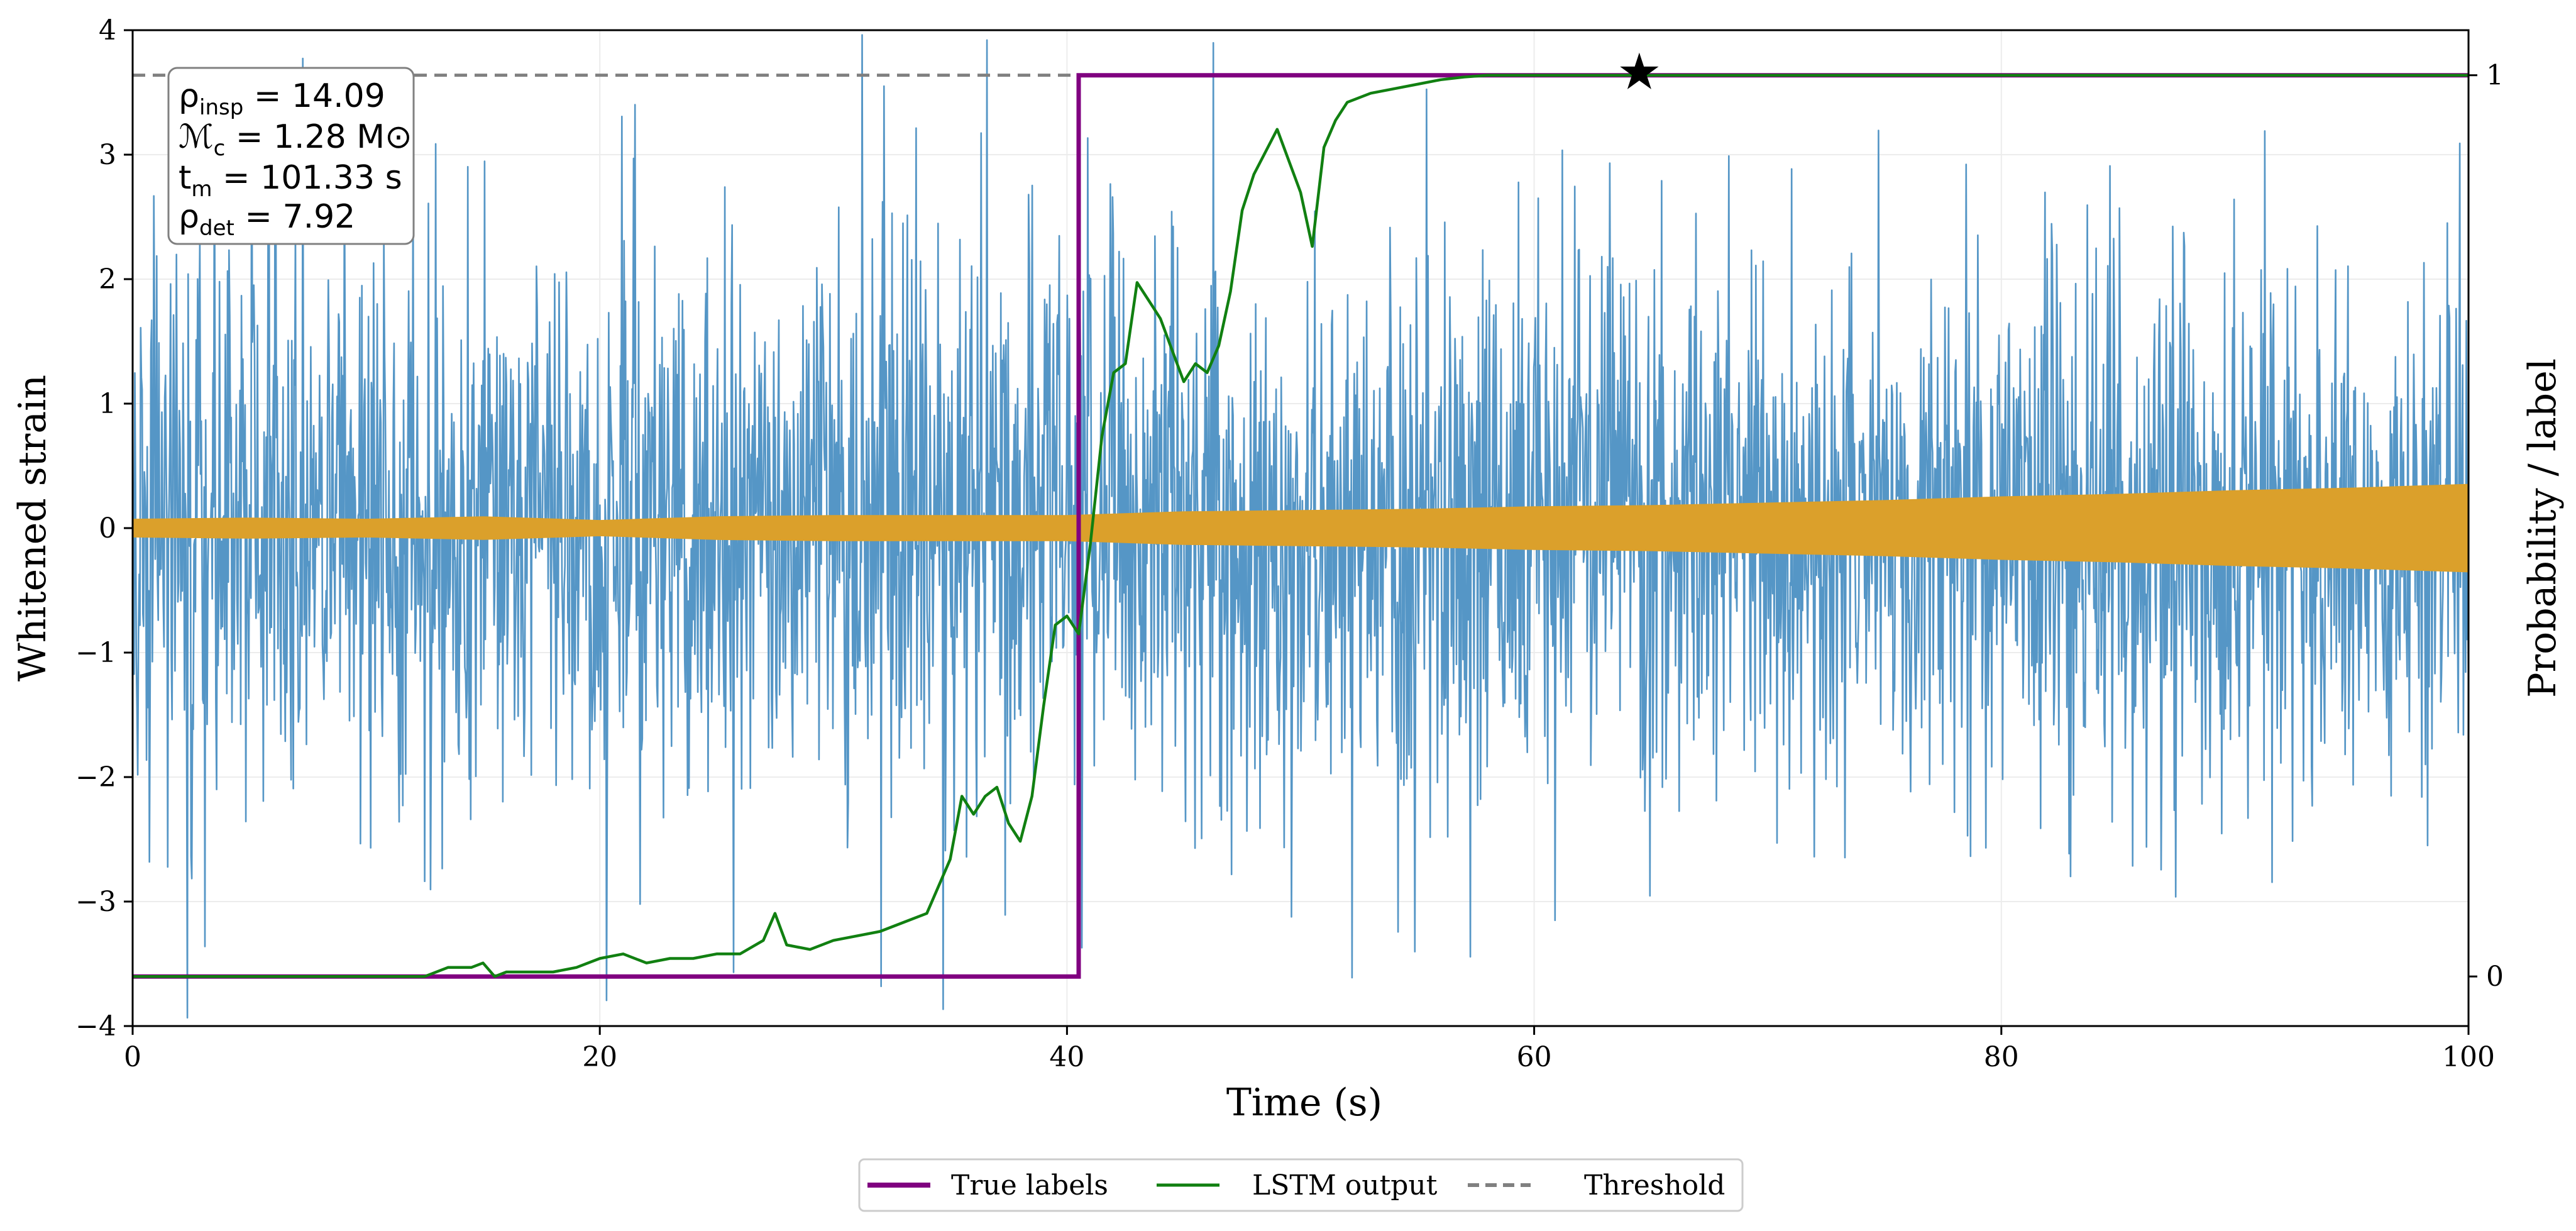 Image resolution: width=2576 pixels, height=1231 pixels. What do you see at coordinates (2495, 977) in the screenshot?
I see `y2-tick-label-0: 0` at bounding box center [2495, 977].